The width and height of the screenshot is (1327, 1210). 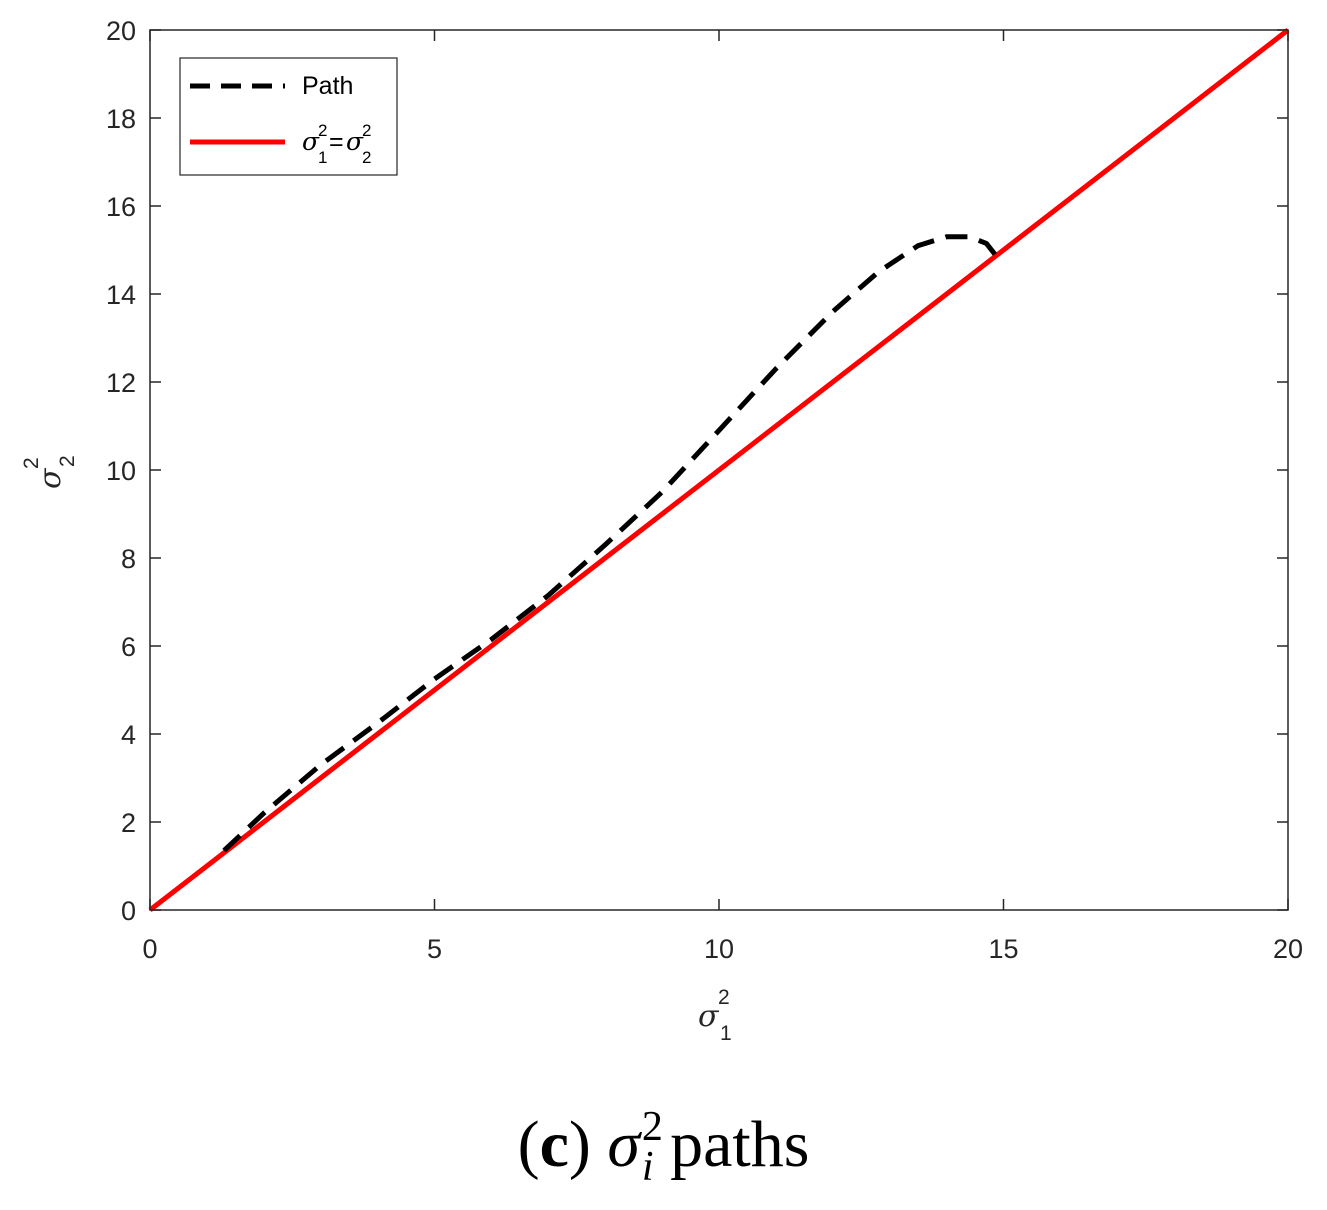 I want to click on x-axis-label-sup: 2, so click(x=724, y=997).